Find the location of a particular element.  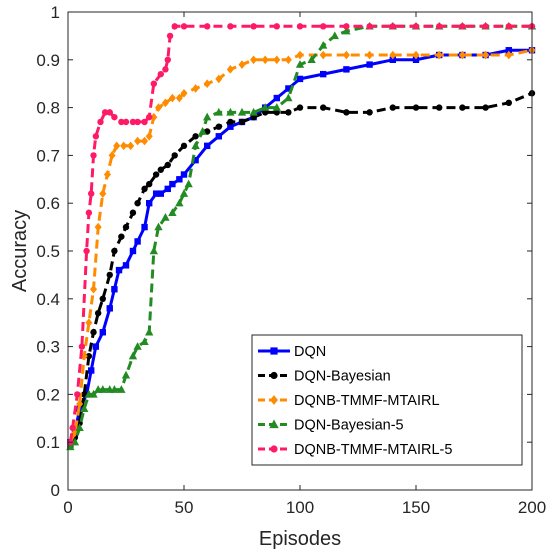

y-tick-label: 0.7 is located at coordinates (48, 155).